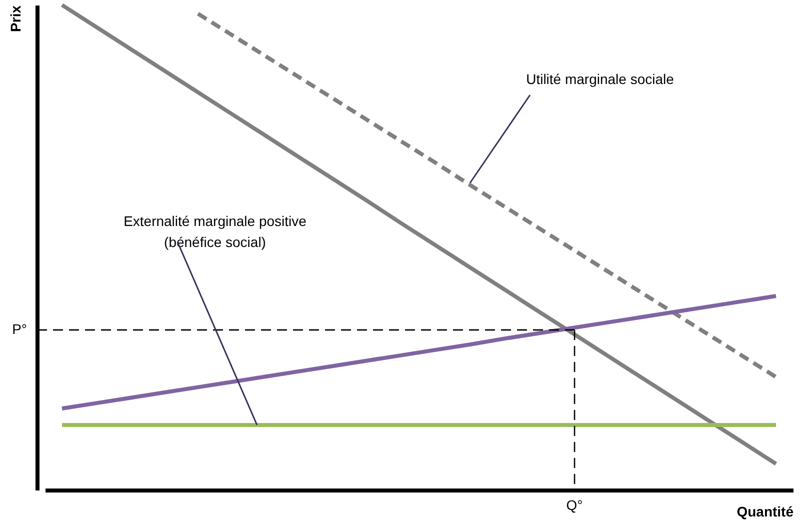 The image size is (803, 521). Describe the element at coordinates (215, 231) in the screenshot. I see `annotation: Externalité marginale positive (bénéfice social)` at that location.